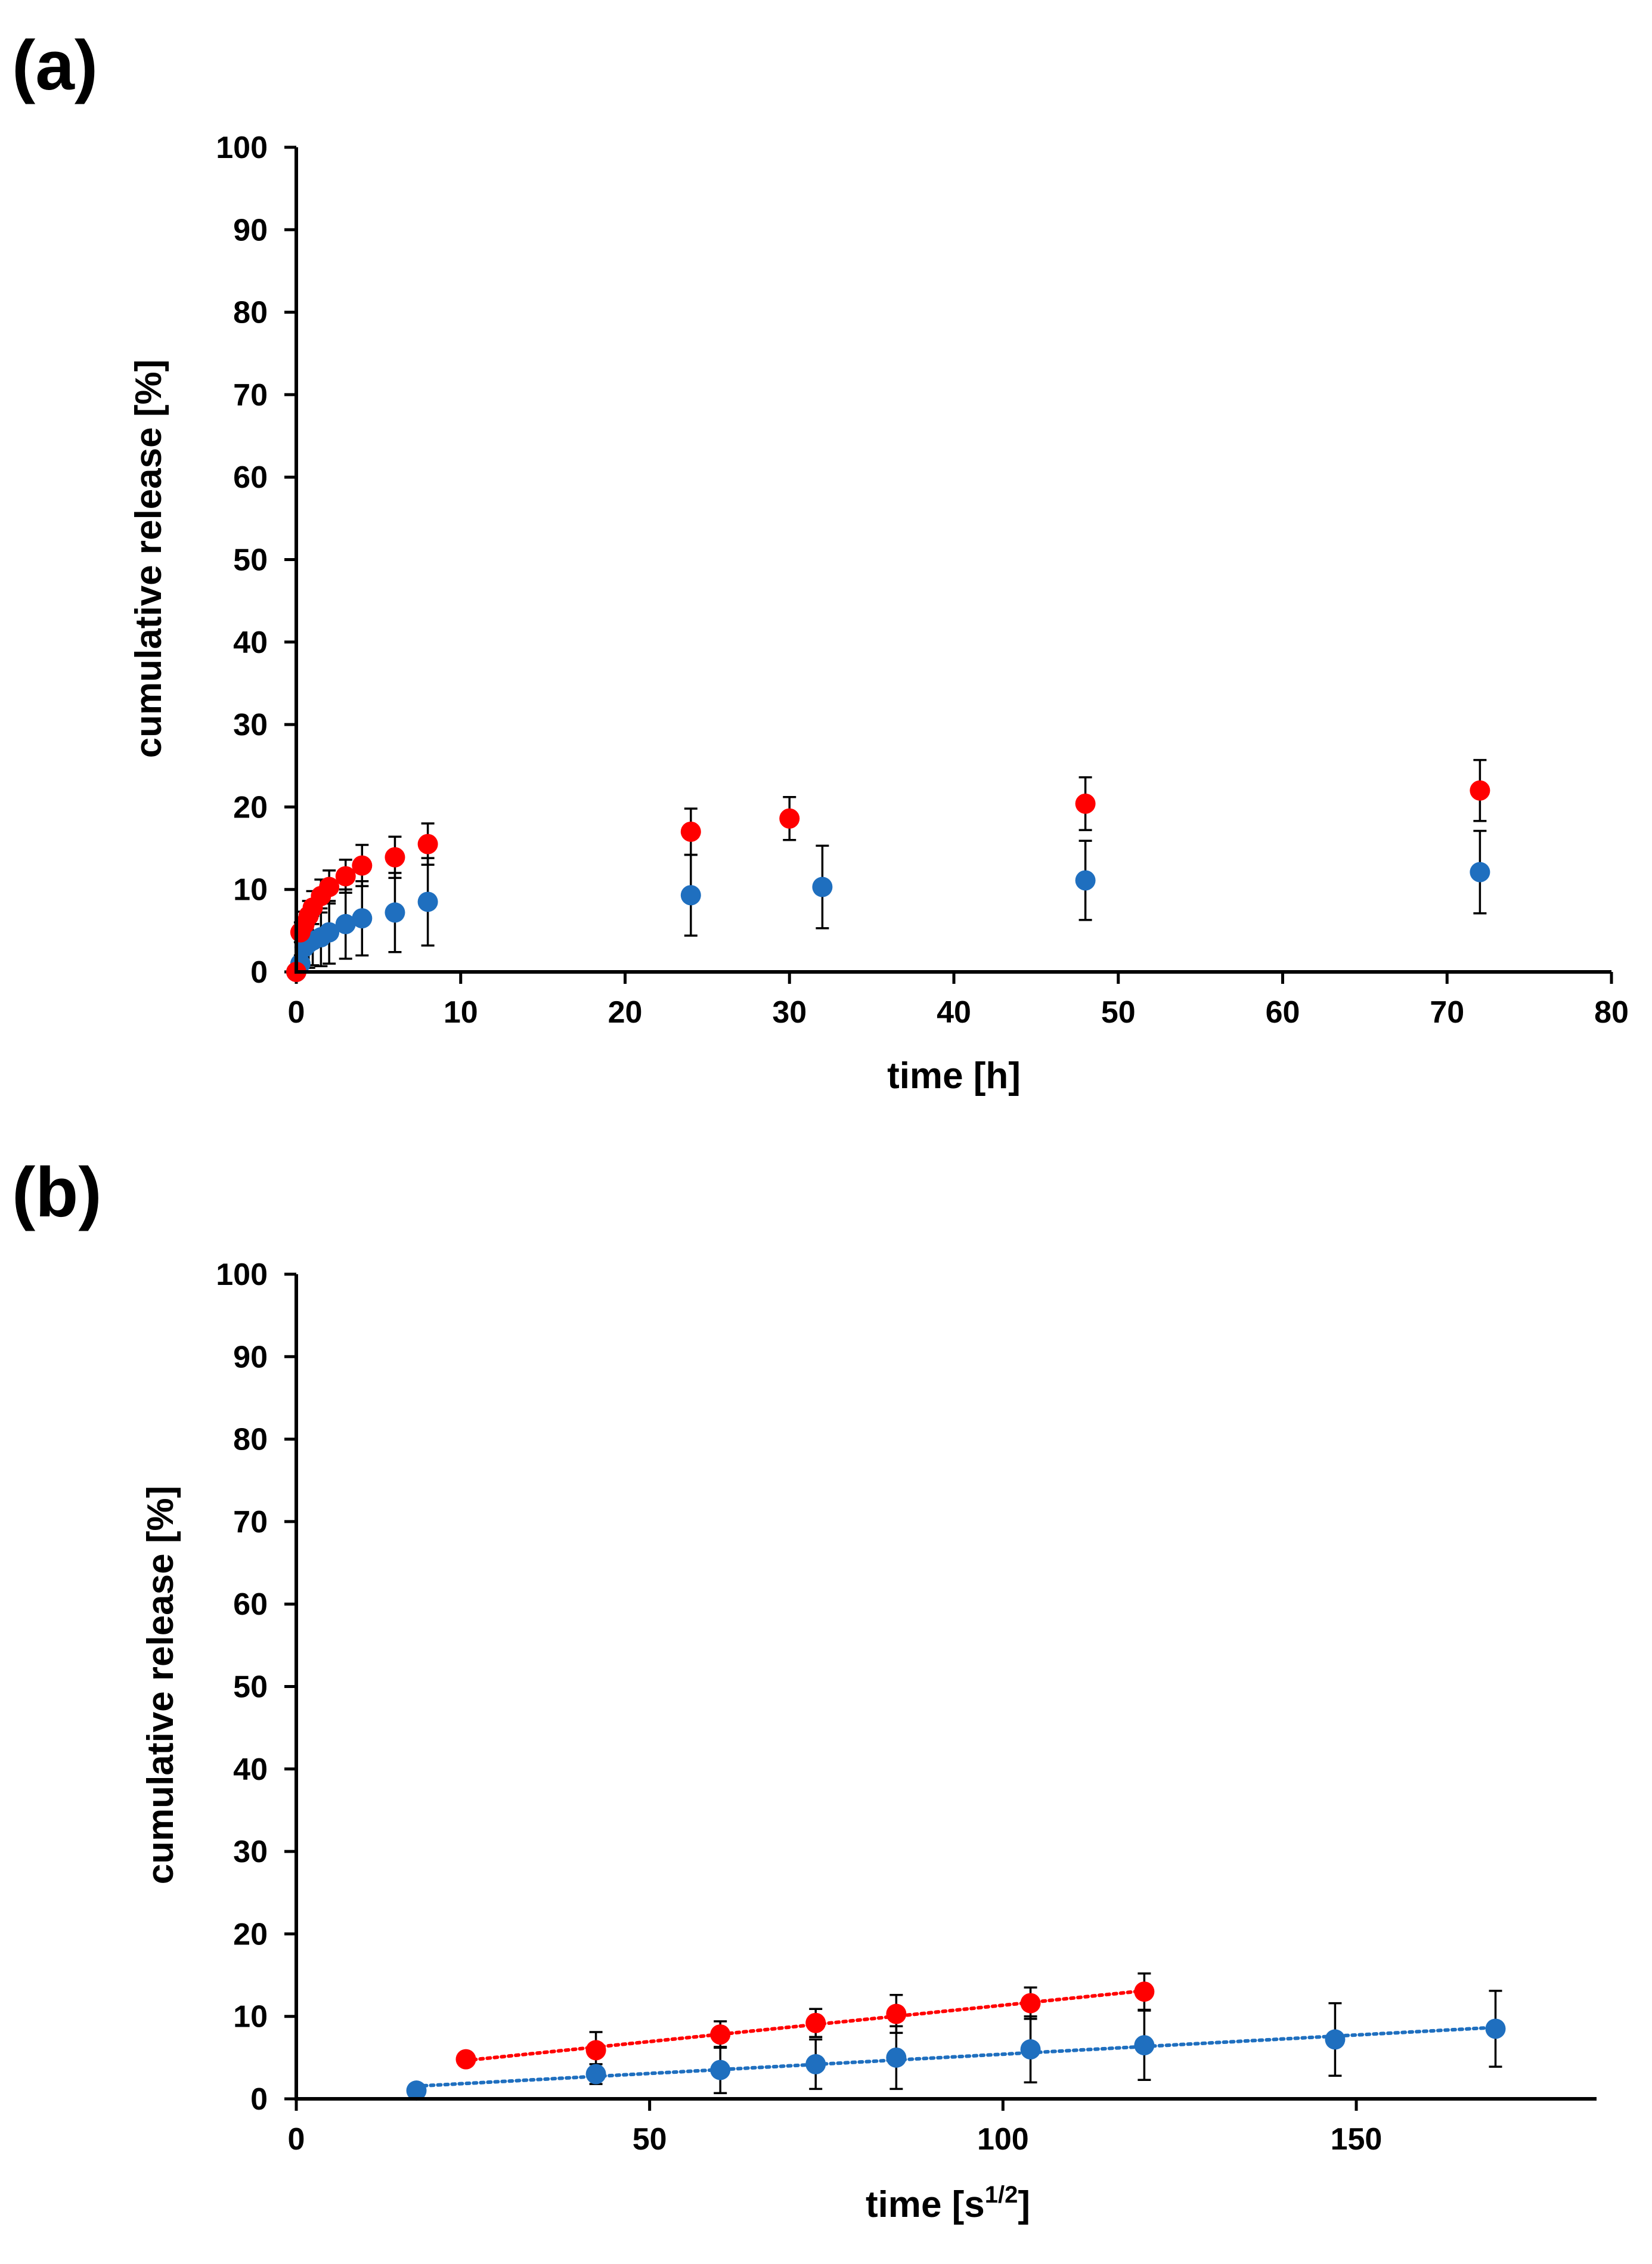  What do you see at coordinates (1002, 2195) in the screenshot?
I see `x-axis-title-superscript: 1/2` at bounding box center [1002, 2195].